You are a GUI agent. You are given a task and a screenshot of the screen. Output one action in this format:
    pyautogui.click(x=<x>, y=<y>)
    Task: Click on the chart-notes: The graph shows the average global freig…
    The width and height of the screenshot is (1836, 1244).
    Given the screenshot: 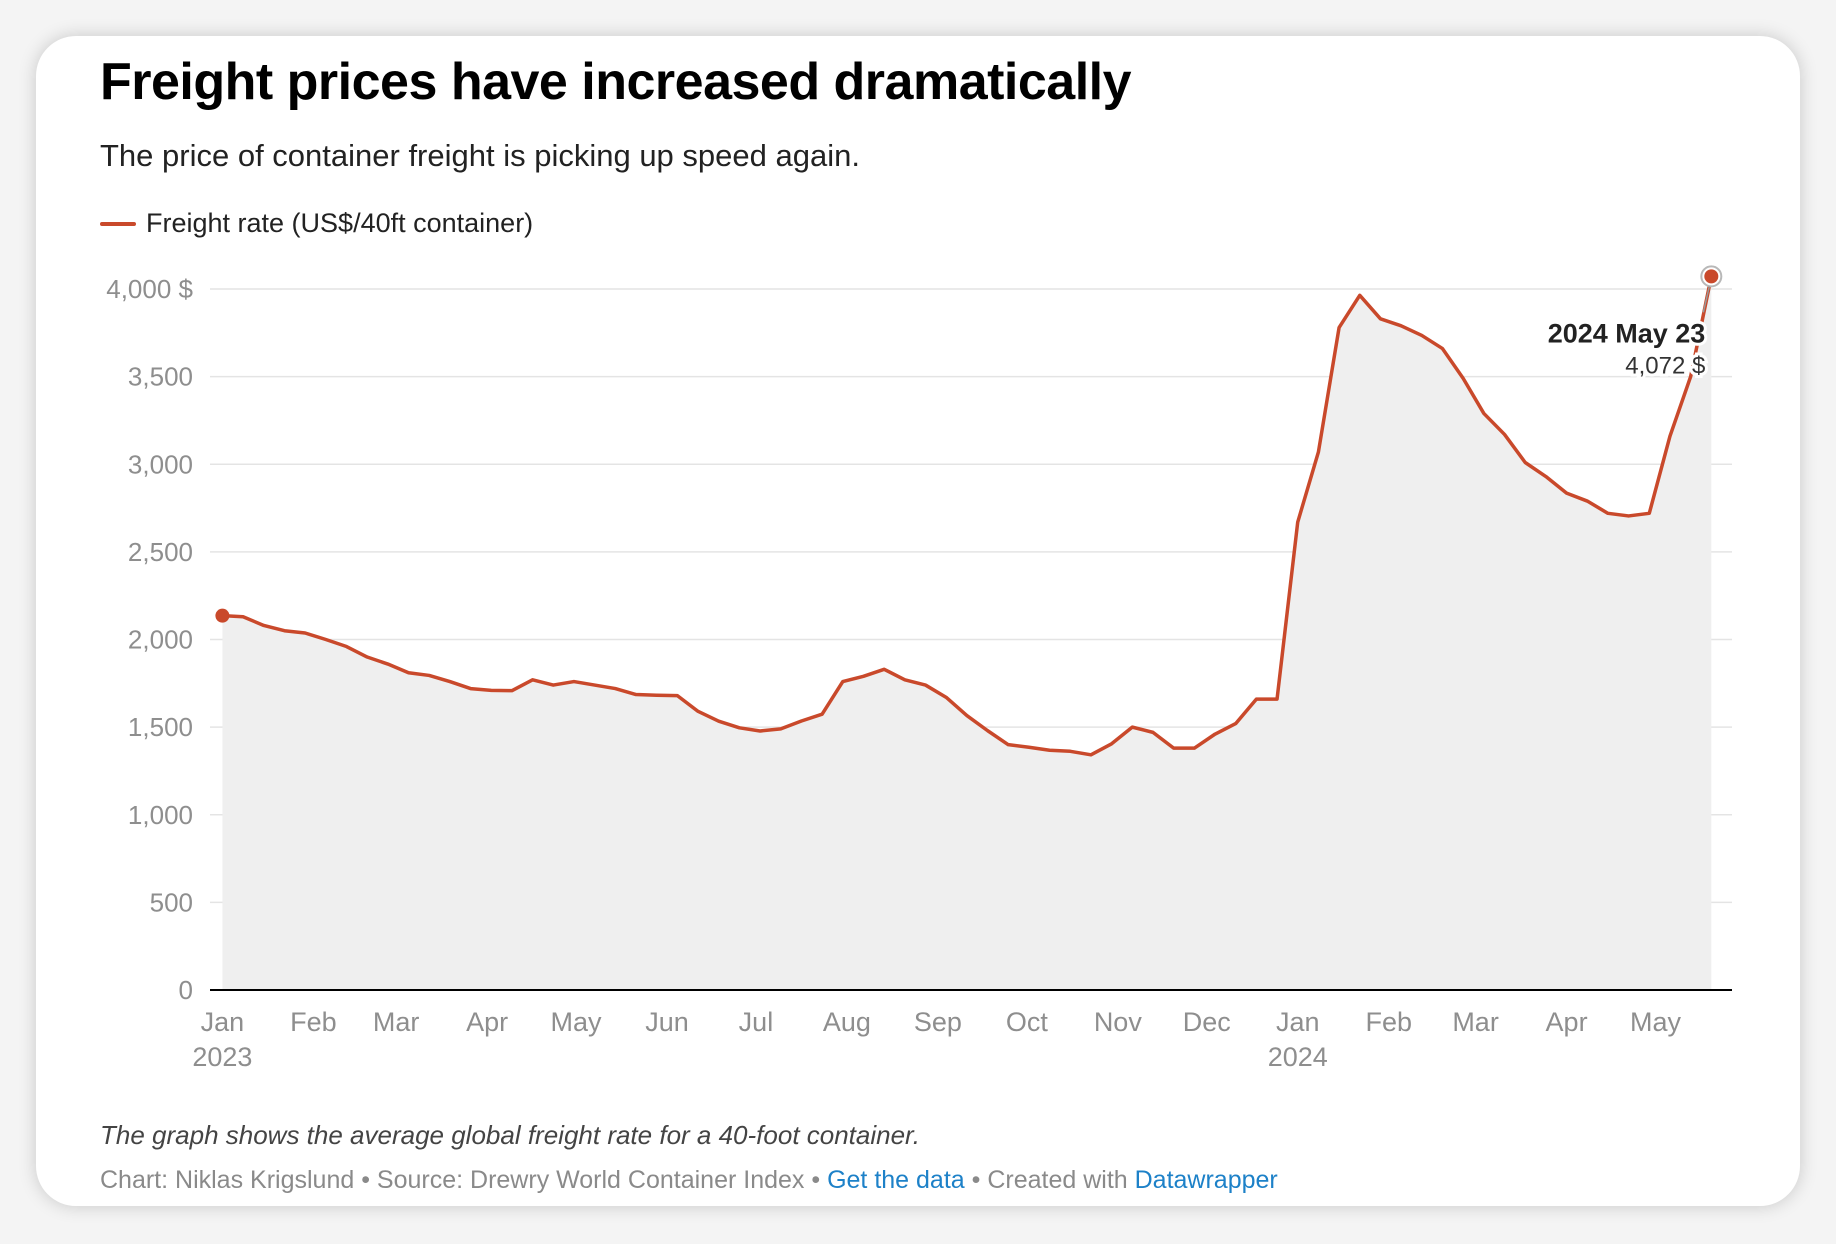 What is the action you would take?
    pyautogui.click(x=510, y=1135)
    